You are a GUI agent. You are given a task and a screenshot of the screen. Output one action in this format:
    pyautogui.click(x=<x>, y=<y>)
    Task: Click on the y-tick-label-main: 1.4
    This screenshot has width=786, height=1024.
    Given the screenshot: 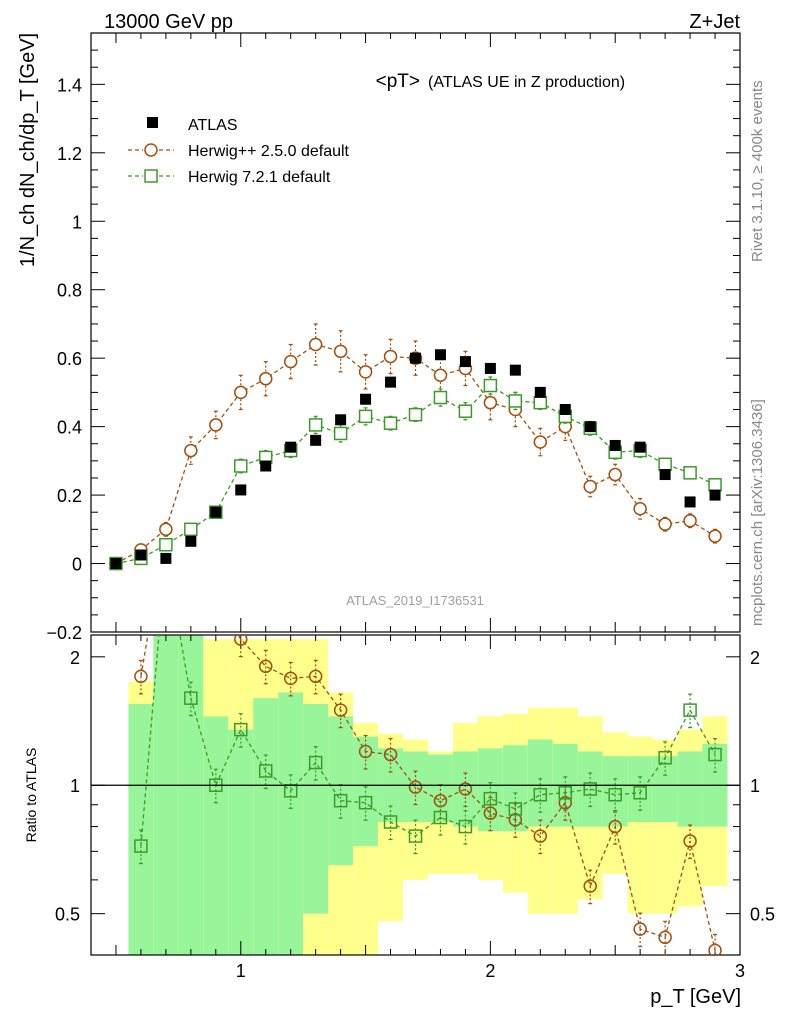 What is the action you would take?
    pyautogui.click(x=69, y=85)
    